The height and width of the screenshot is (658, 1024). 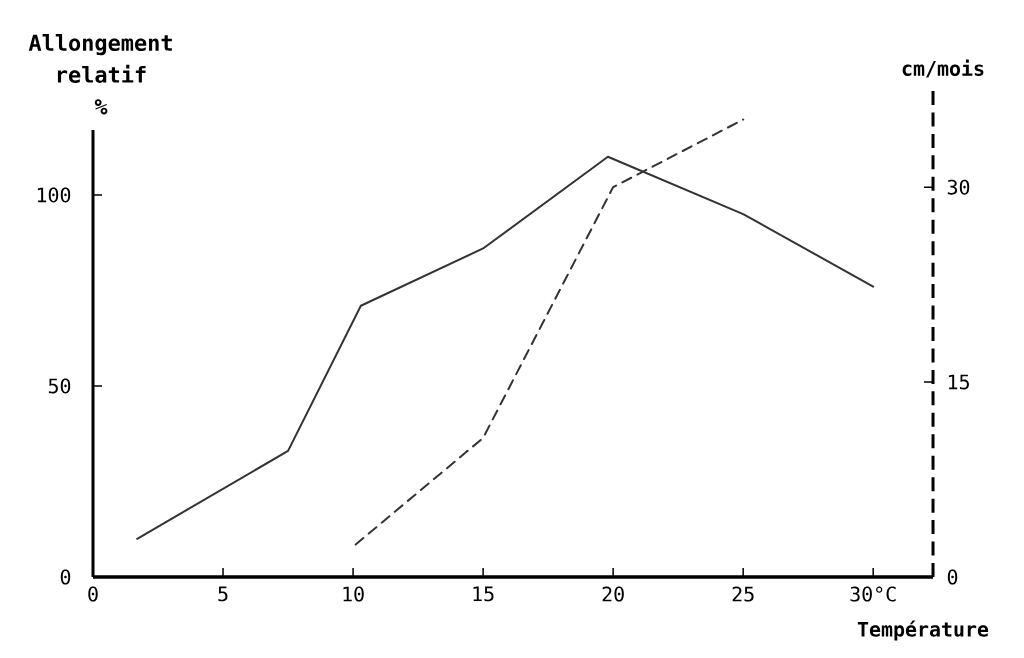 What do you see at coordinates (59, 386) in the screenshot?
I see `y-tick-label: 50` at bounding box center [59, 386].